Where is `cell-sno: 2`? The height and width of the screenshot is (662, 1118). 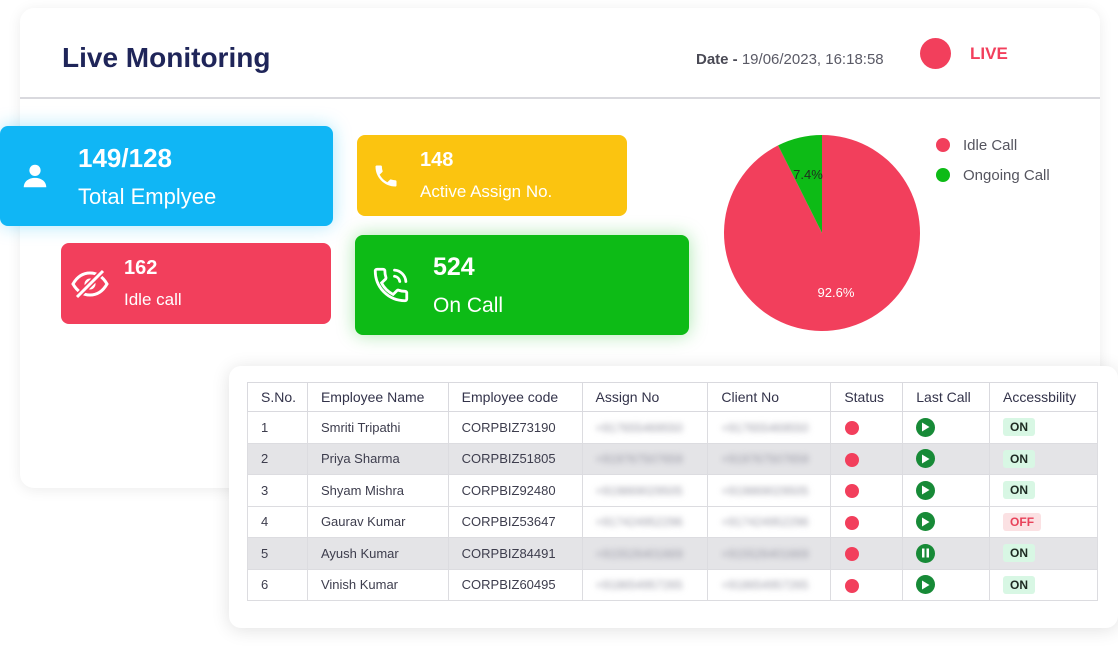 cell-sno: 2 is located at coordinates (277, 458).